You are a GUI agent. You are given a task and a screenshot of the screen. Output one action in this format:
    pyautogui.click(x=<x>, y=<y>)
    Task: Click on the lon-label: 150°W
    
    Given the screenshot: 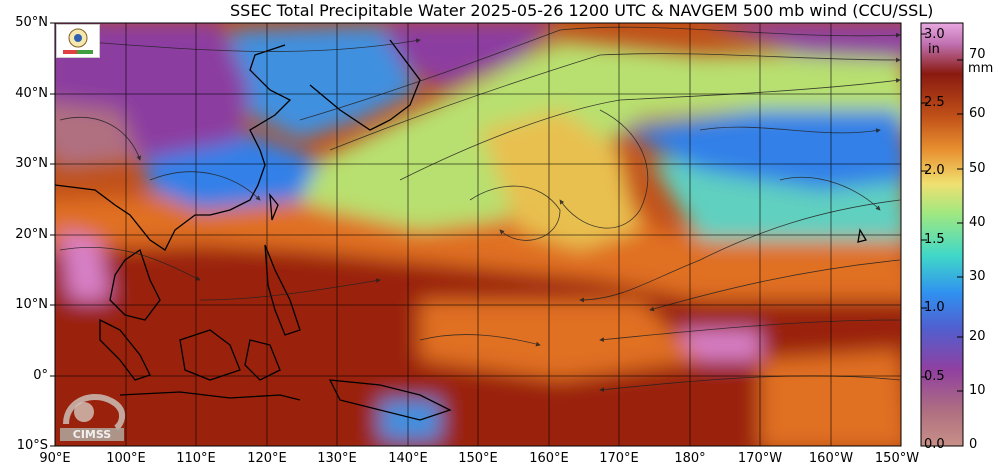 What is the action you would take?
    pyautogui.click(x=897, y=458)
    